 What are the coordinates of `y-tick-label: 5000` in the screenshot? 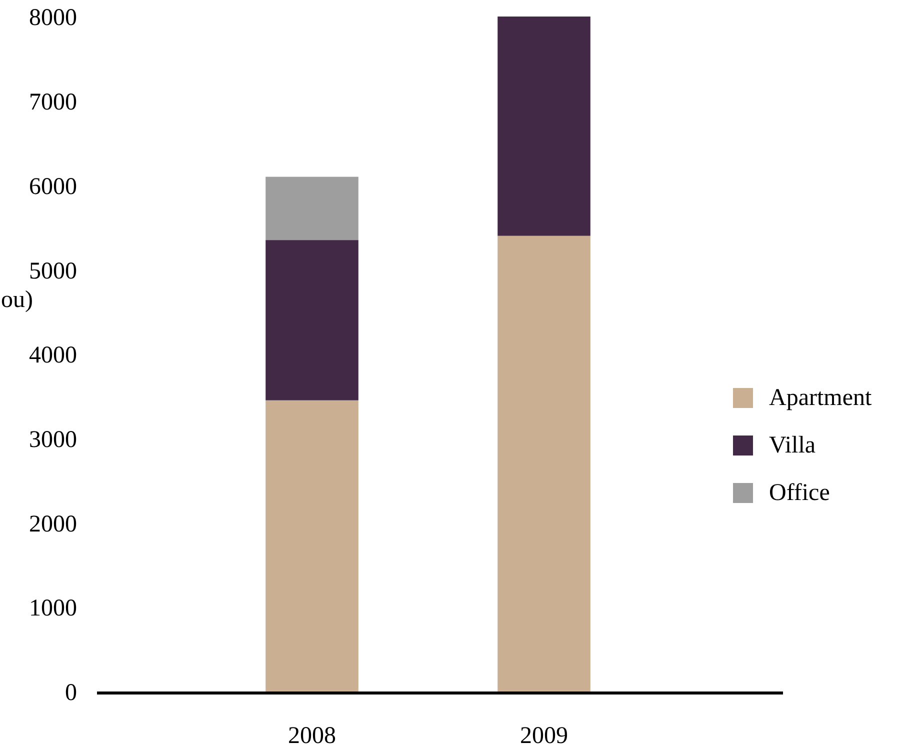 It's located at (53, 271).